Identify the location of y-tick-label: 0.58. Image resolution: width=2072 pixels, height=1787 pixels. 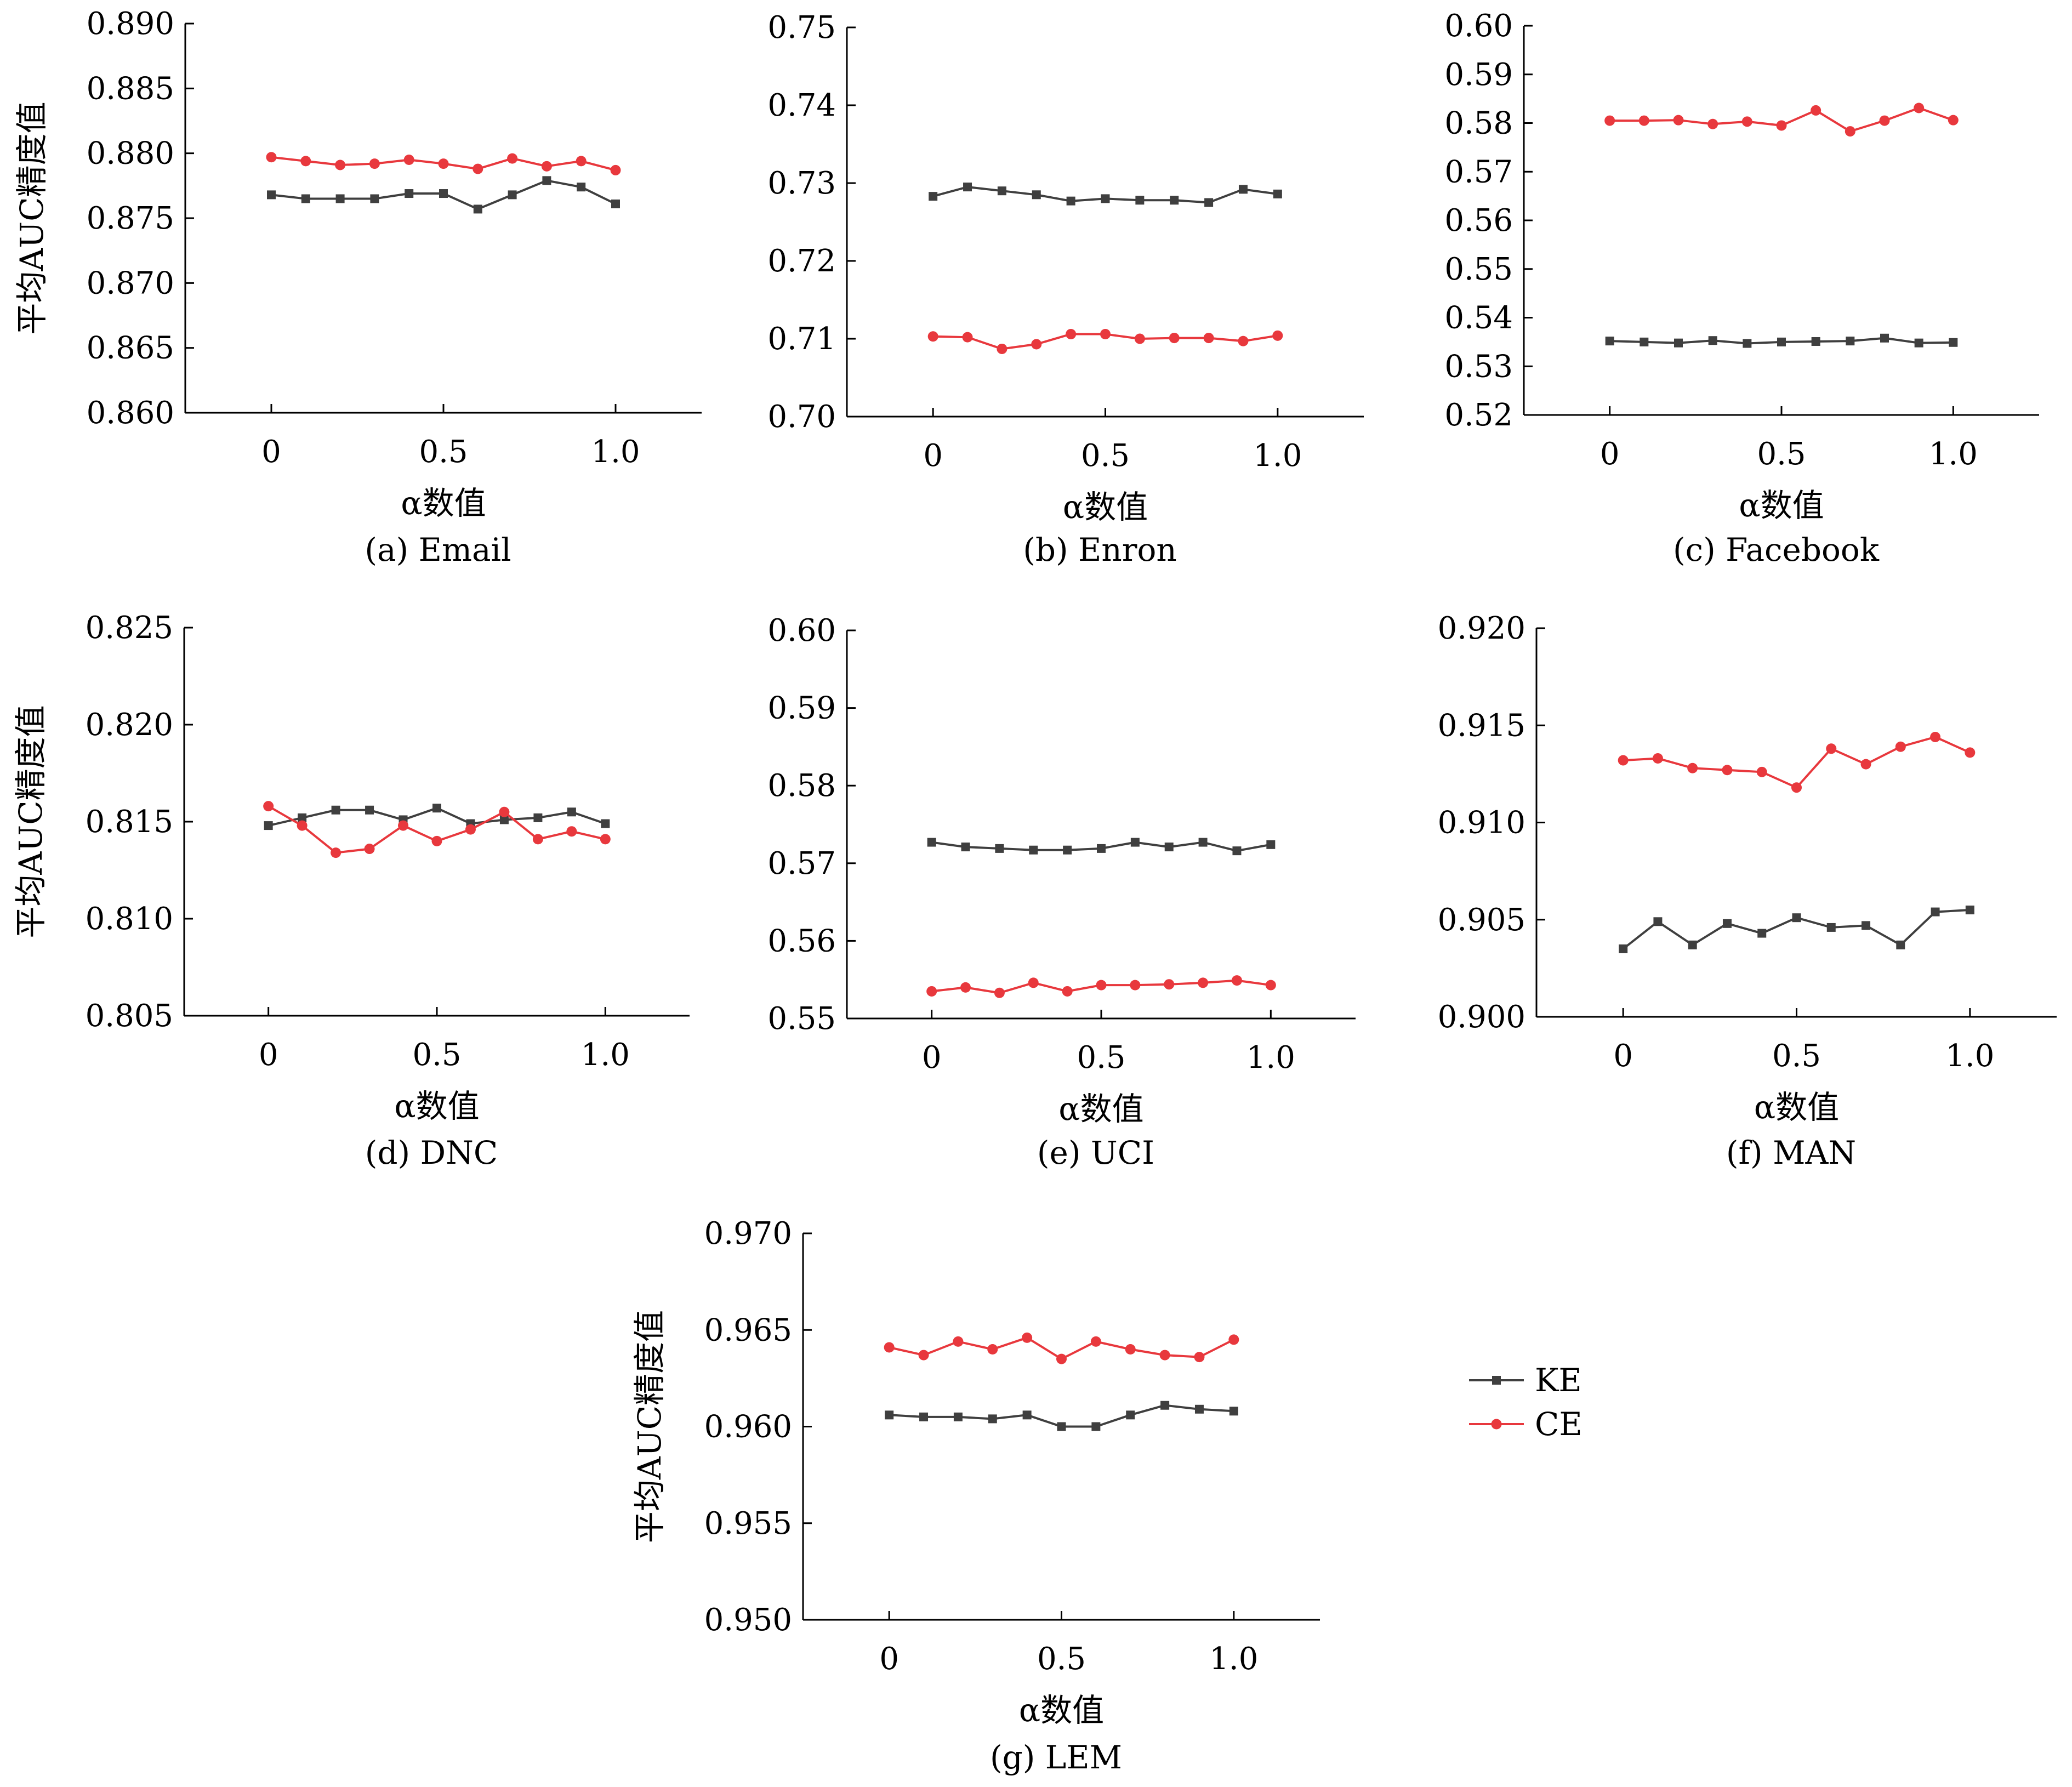
(802, 786).